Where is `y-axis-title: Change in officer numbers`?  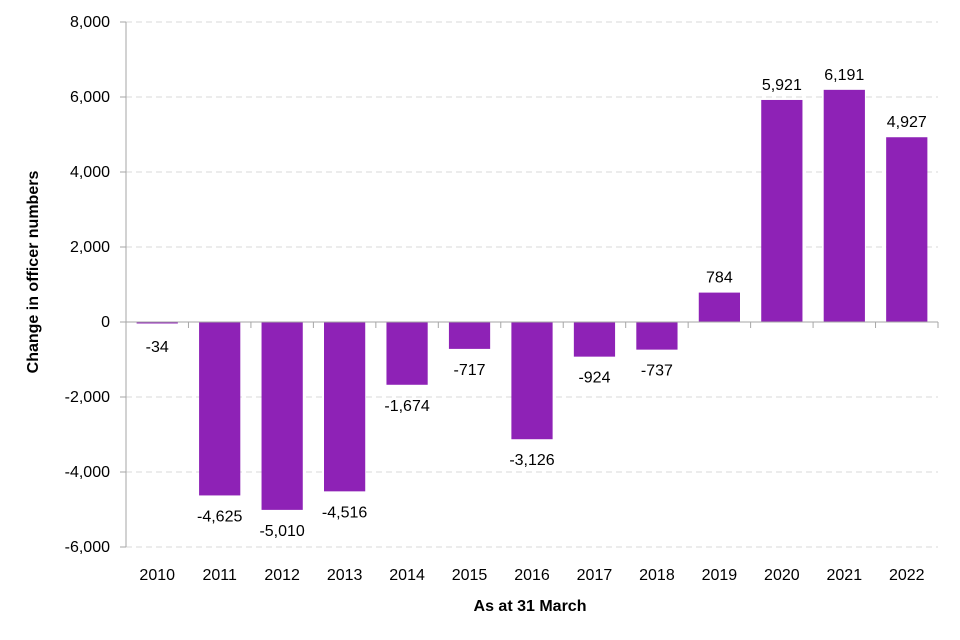 y-axis-title: Change in officer numbers is located at coordinates (33, 272).